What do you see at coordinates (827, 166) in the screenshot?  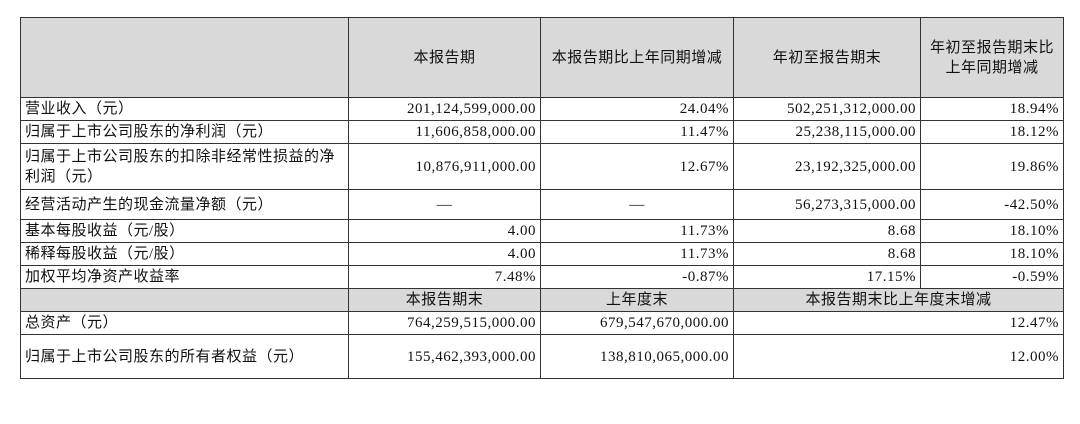 I see `value-cell: 23,192,325,000.00` at bounding box center [827, 166].